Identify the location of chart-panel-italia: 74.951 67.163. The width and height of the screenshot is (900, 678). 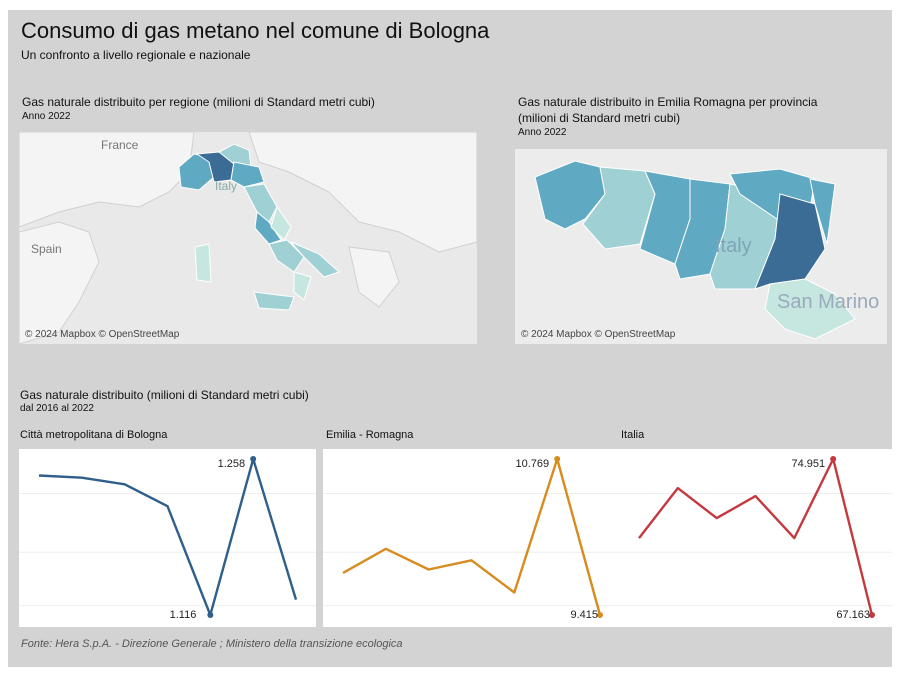
(755, 538).